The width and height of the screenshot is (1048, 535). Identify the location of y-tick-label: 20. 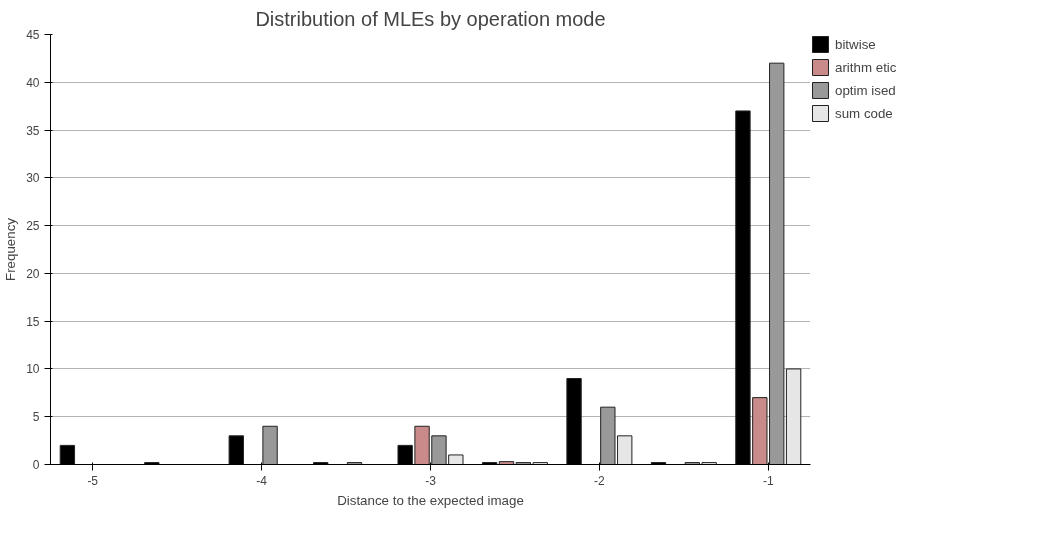
(33, 273).